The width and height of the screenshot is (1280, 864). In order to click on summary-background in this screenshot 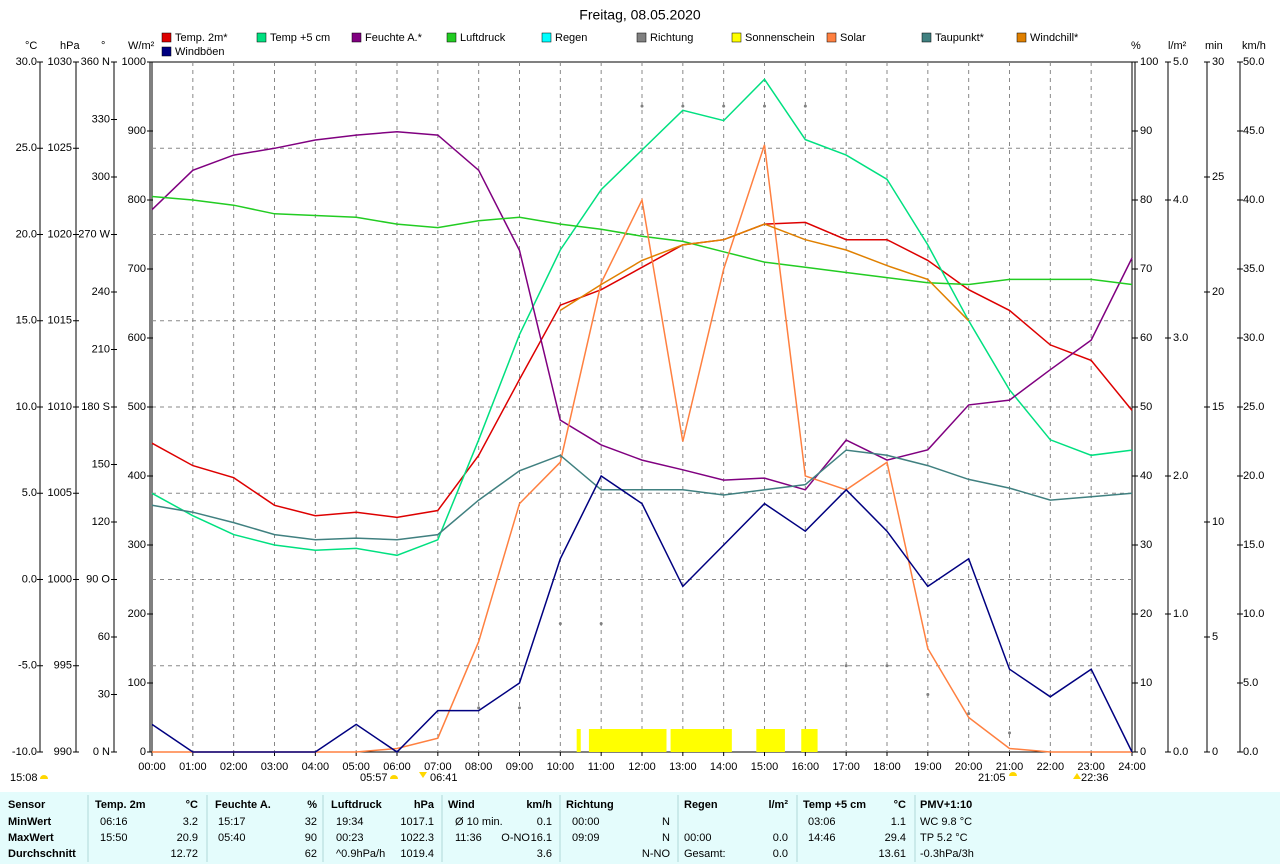, I will do `click(640, 828)`.